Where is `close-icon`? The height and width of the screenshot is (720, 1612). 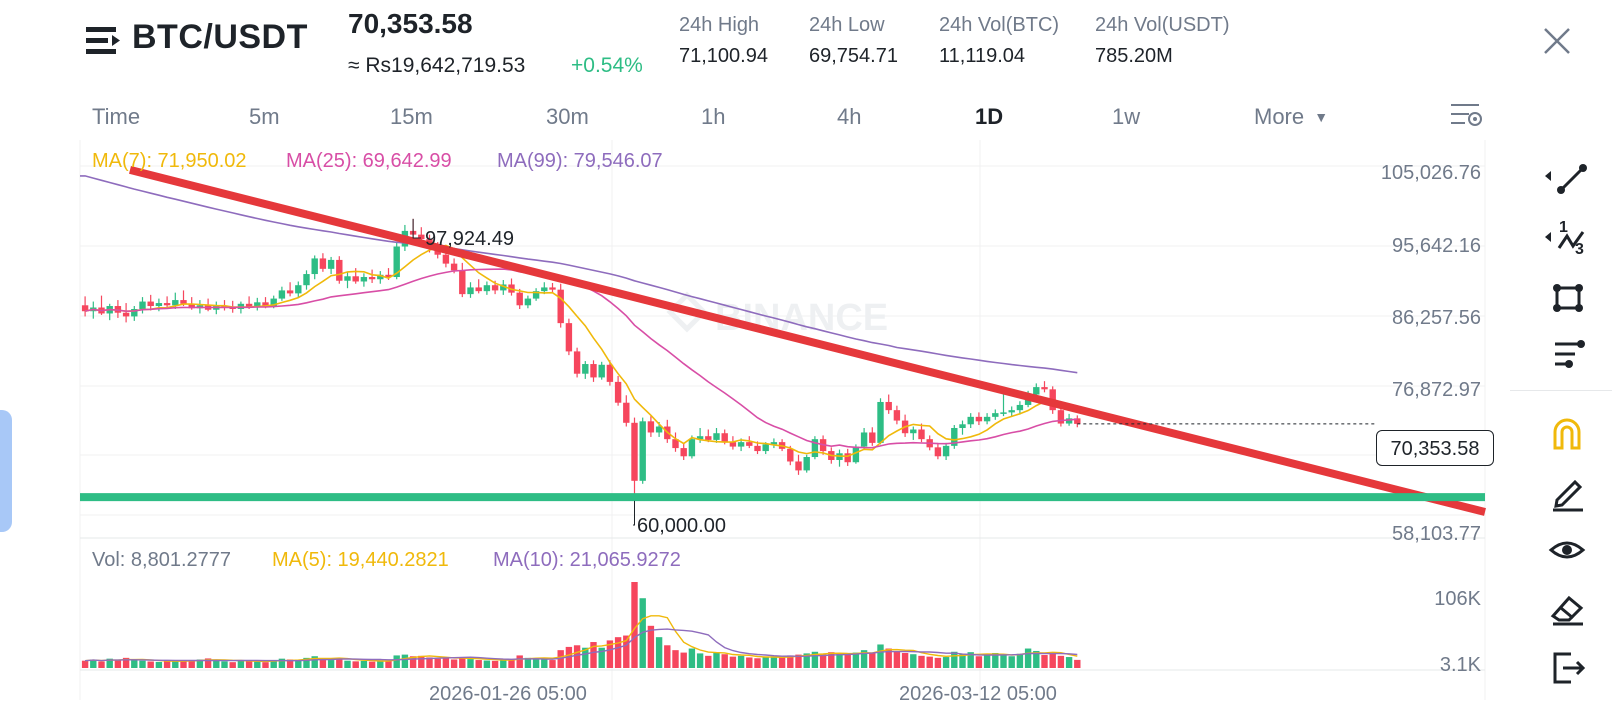 close-icon is located at coordinates (1557, 41).